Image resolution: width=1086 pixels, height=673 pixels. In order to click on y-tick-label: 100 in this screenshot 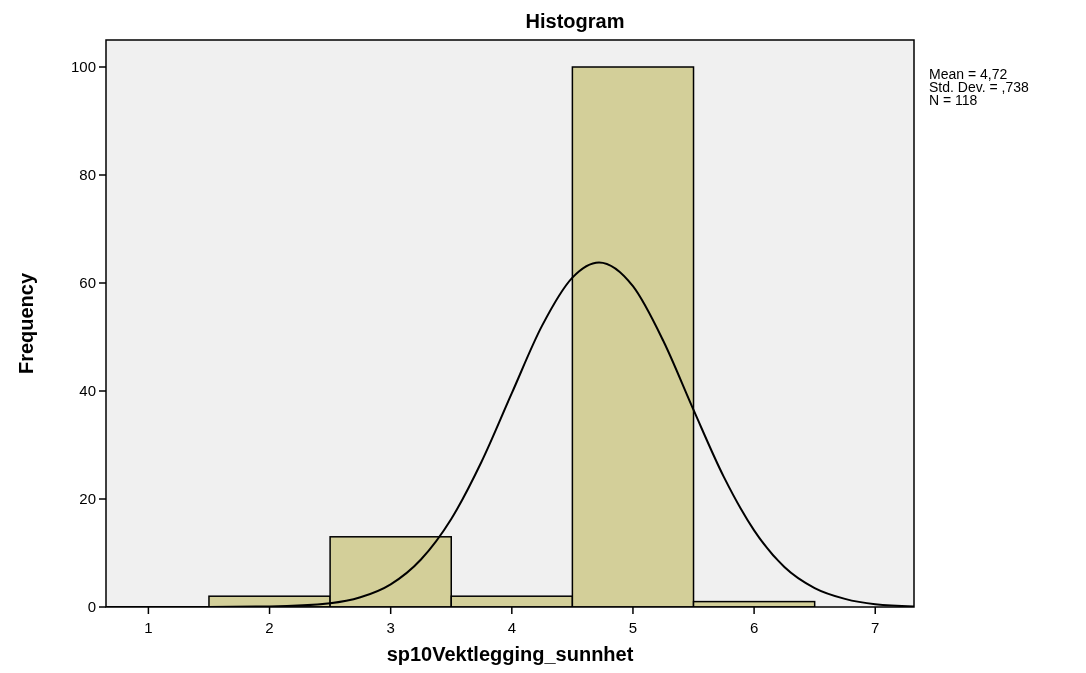, I will do `click(83, 67)`.